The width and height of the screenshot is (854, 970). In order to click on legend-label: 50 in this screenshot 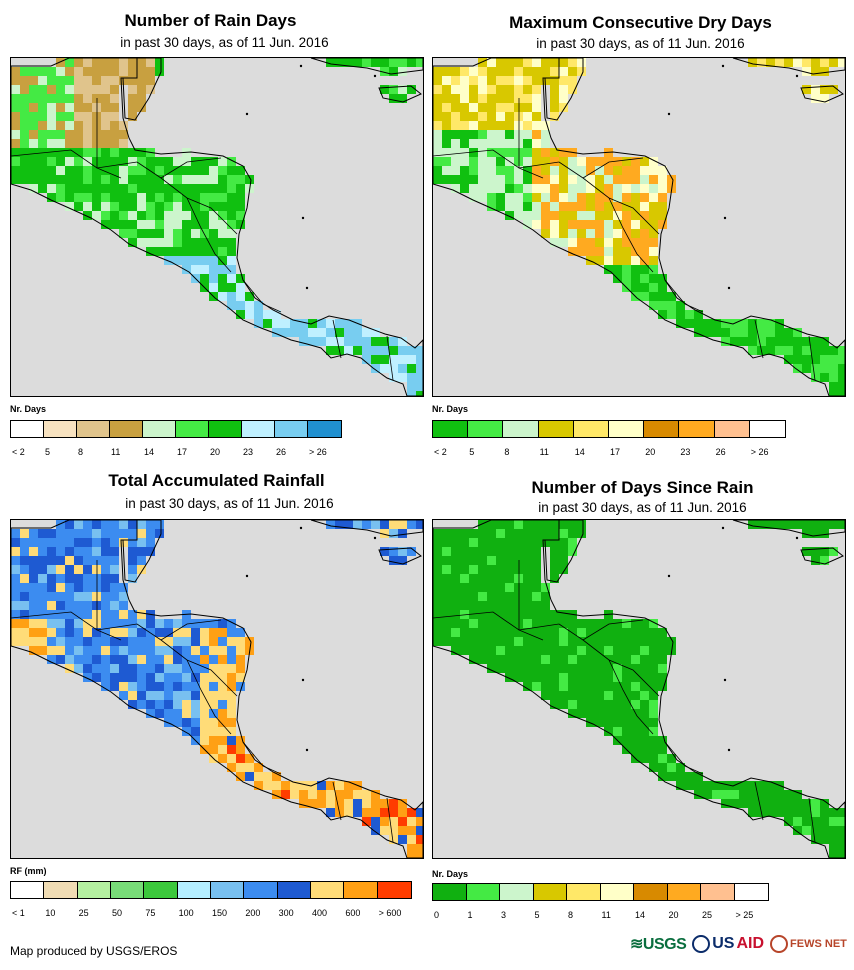, I will do `click(117, 913)`.